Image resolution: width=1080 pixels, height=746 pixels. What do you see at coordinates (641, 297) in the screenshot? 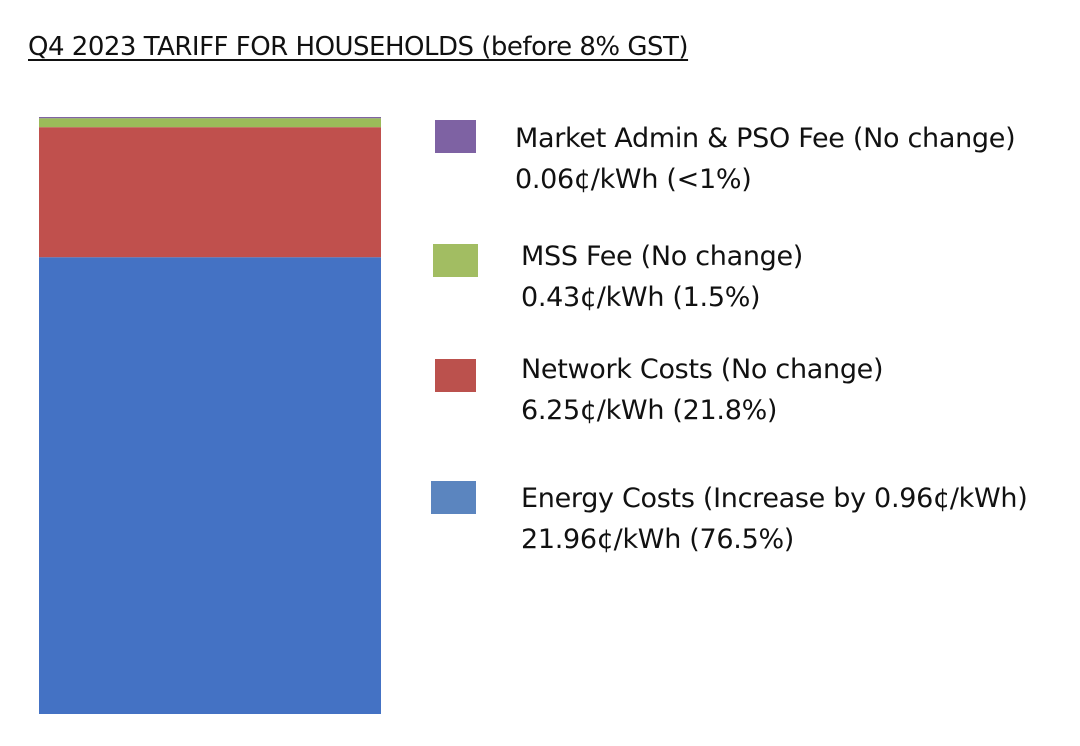
I see `legend-value-mss-fee: 0.43¢/kWh (1.5%)` at bounding box center [641, 297].